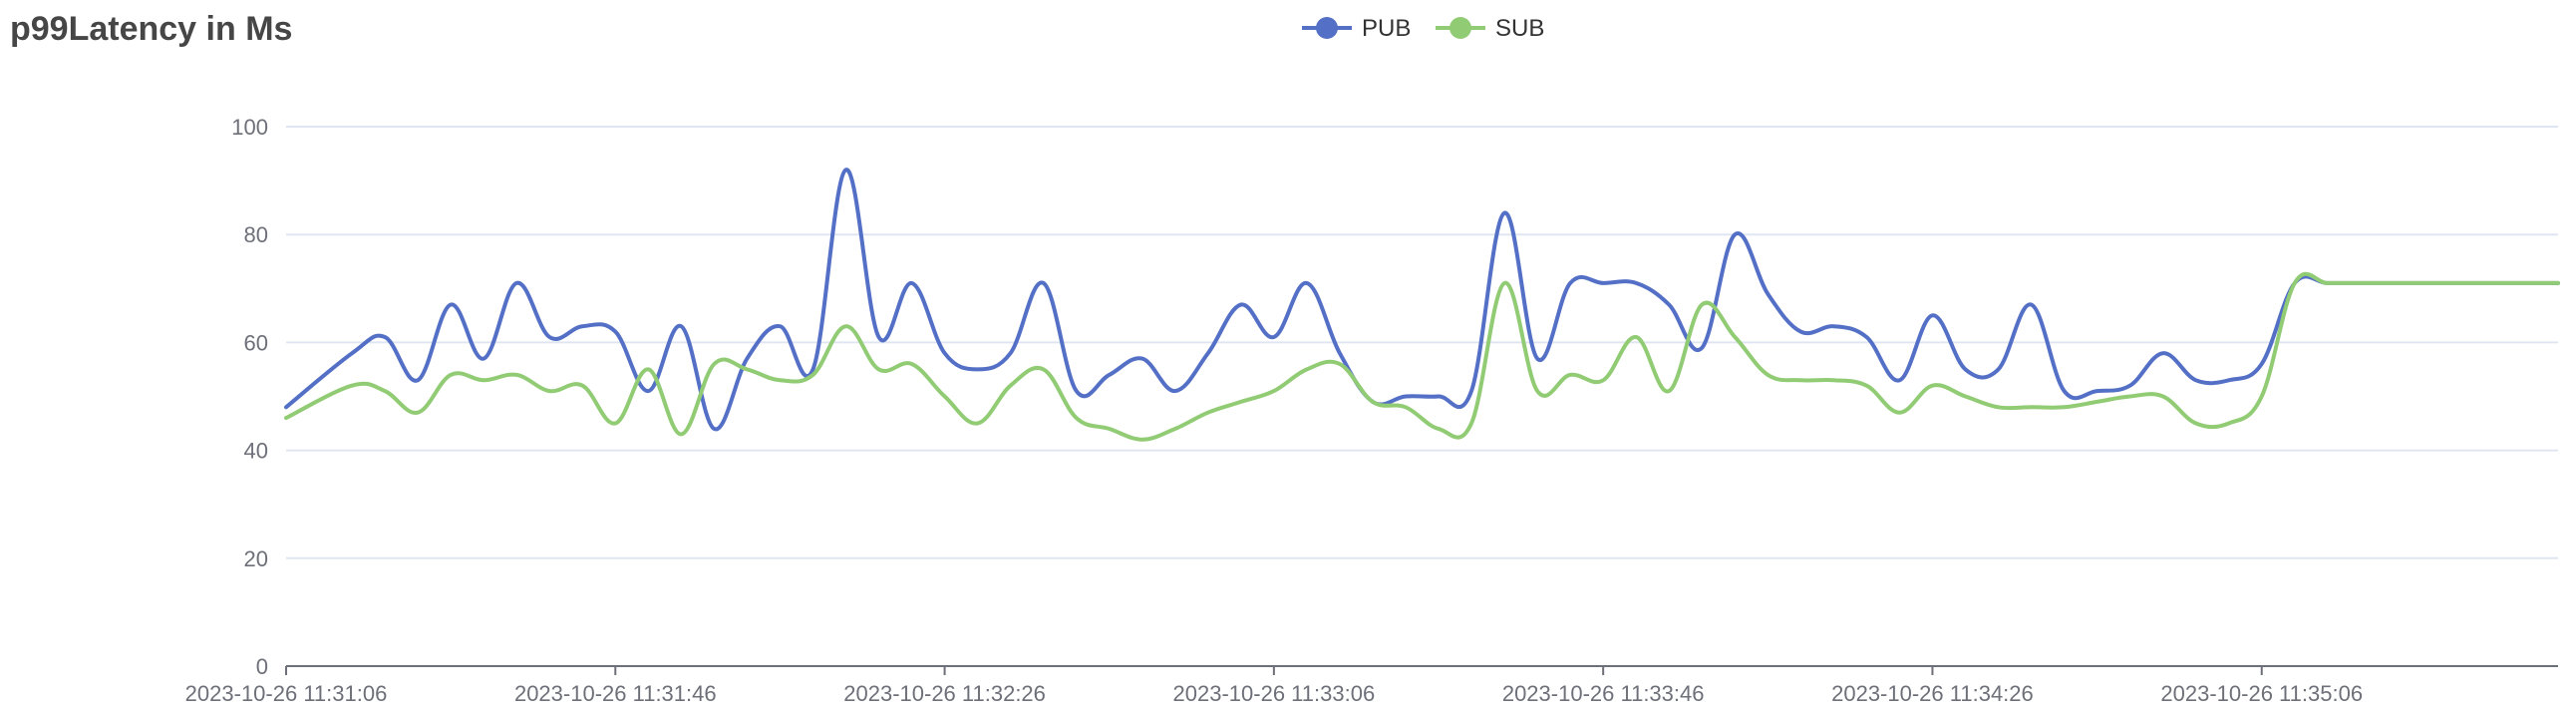 Image resolution: width=2576 pixels, height=710 pixels. What do you see at coordinates (1386, 28) in the screenshot?
I see `legend-label: PUB` at bounding box center [1386, 28].